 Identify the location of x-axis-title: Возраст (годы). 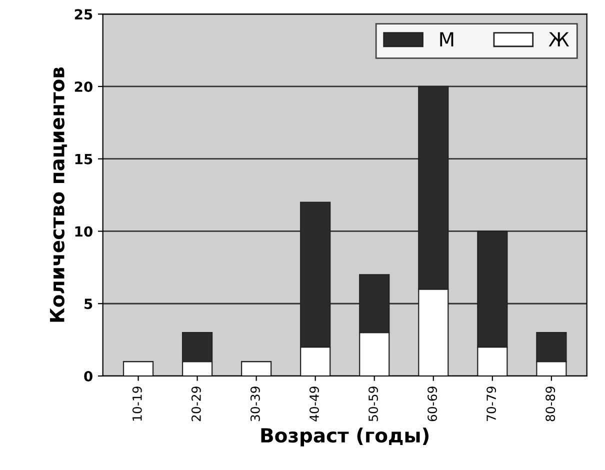
(345, 437).